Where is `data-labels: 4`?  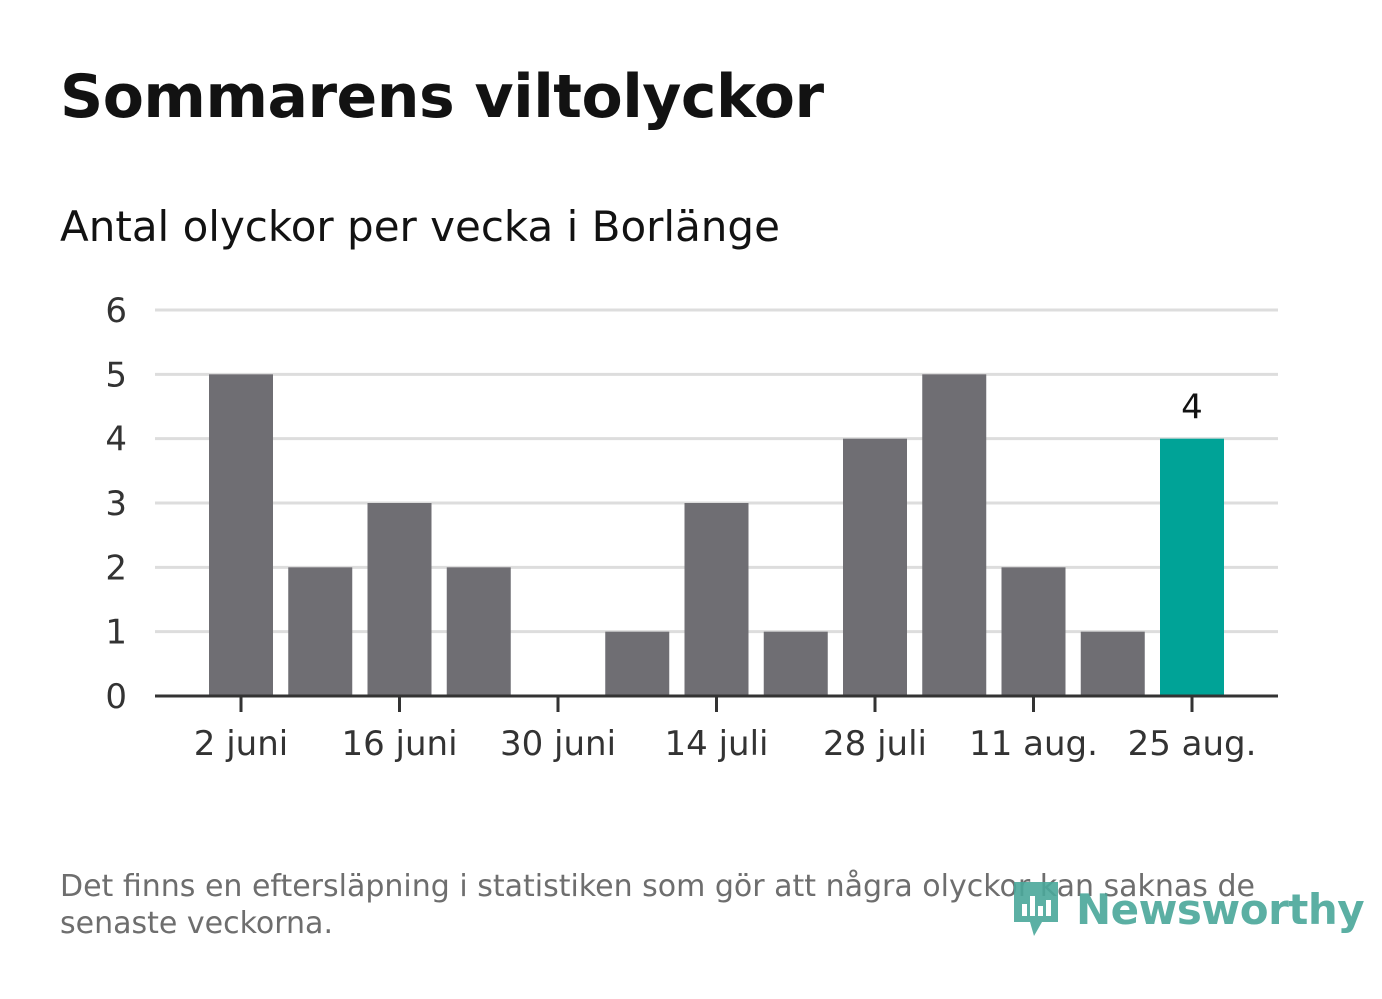
data-labels: 4 is located at coordinates (1192, 408).